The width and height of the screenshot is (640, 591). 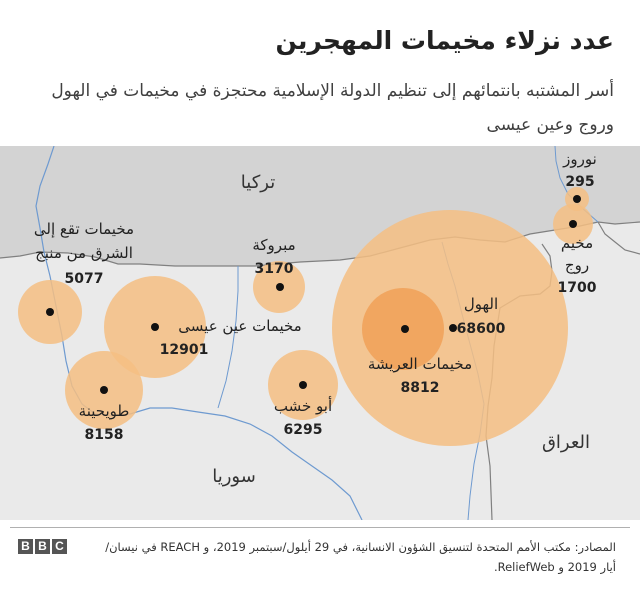 I want to click on dot-abu-khashab, so click(x=303, y=385).